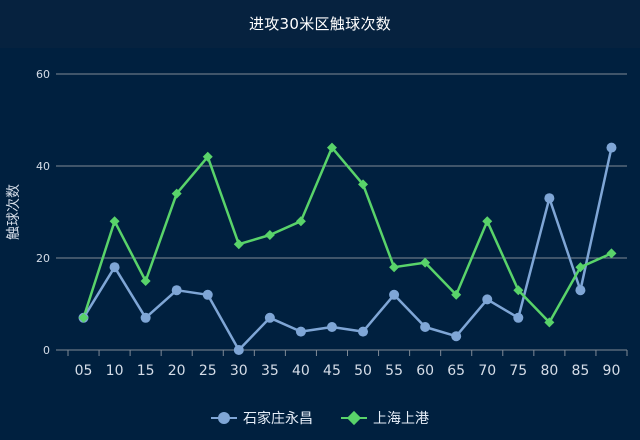 The width and height of the screenshot is (640, 440). Describe the element at coordinates (456, 371) in the screenshot. I see `x-tick-label: 65` at that location.